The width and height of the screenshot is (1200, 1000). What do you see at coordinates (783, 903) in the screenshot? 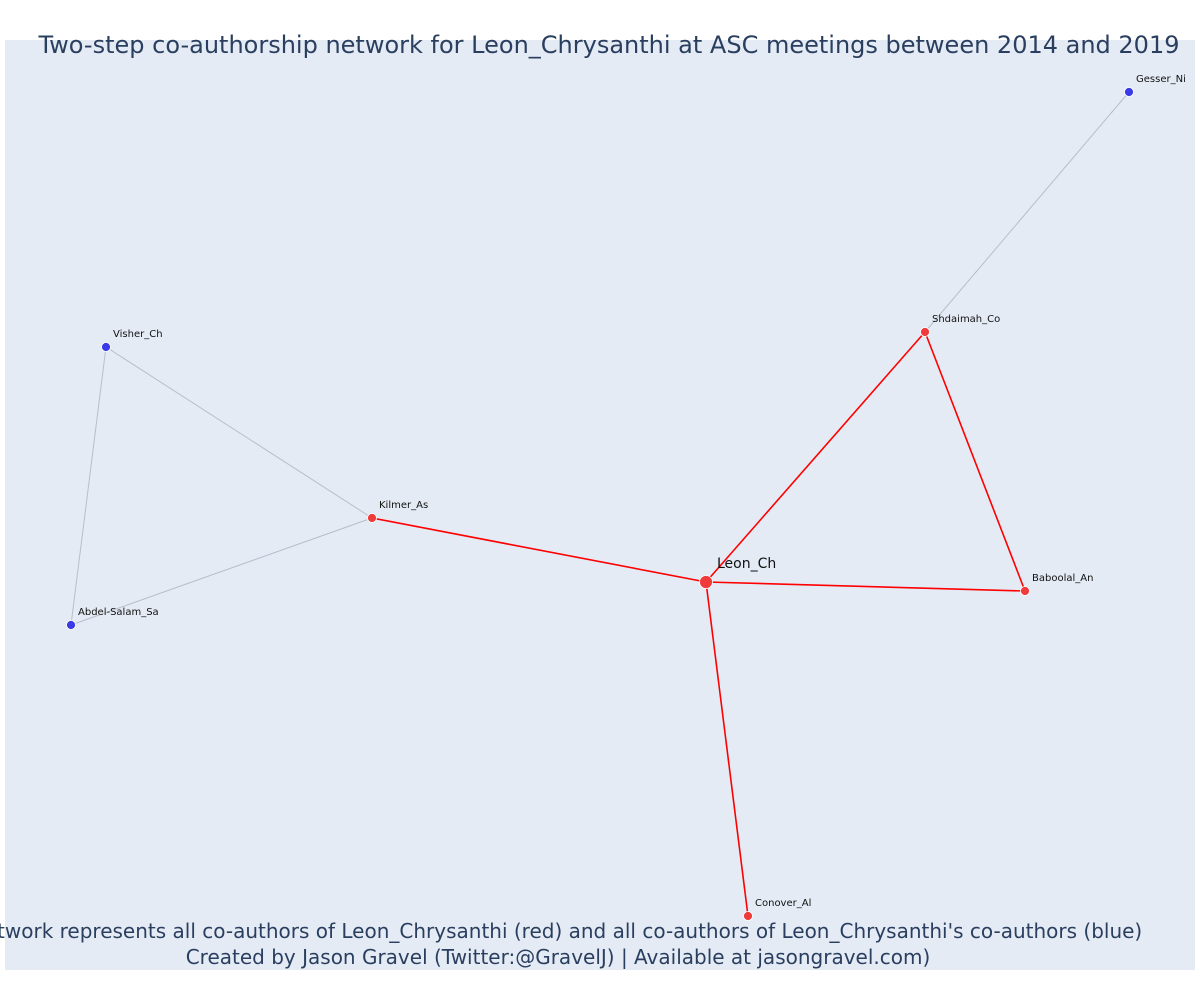
I see `node-label-Conover_Al: Conover_Al` at bounding box center [783, 903].